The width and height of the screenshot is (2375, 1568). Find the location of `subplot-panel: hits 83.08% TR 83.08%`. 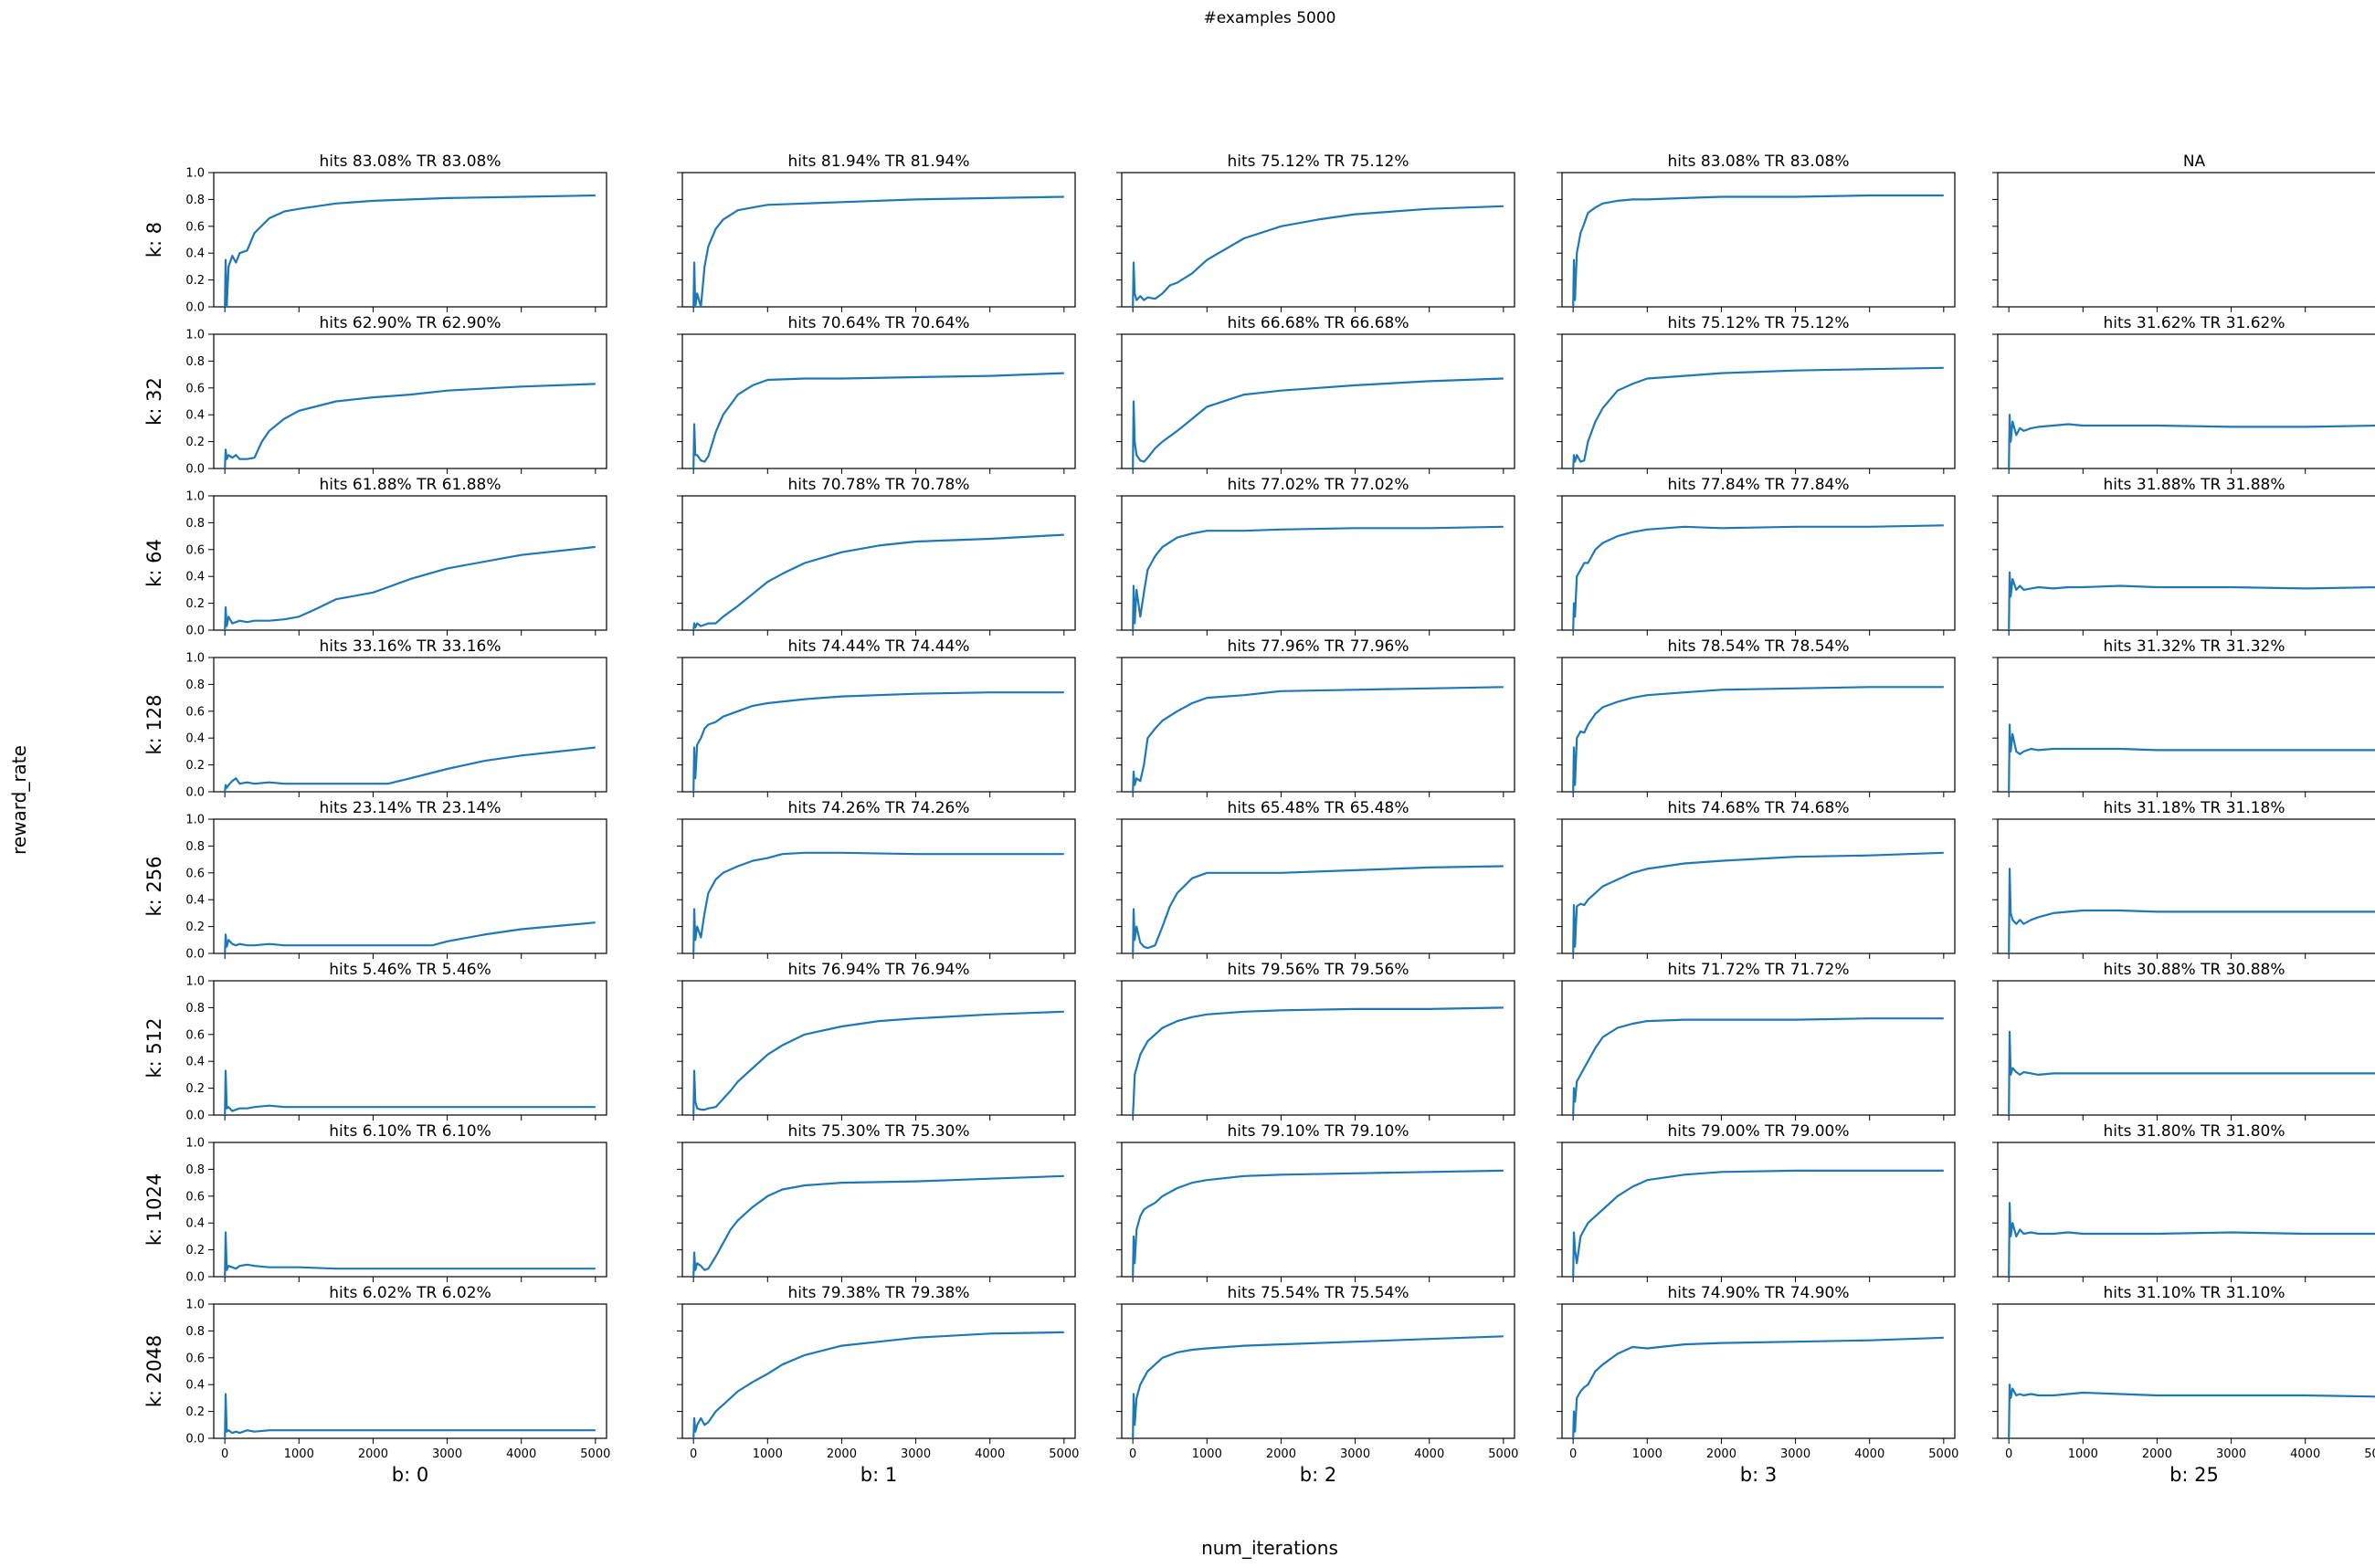

subplot-panel: hits 83.08% TR 83.08% is located at coordinates (1756, 232).